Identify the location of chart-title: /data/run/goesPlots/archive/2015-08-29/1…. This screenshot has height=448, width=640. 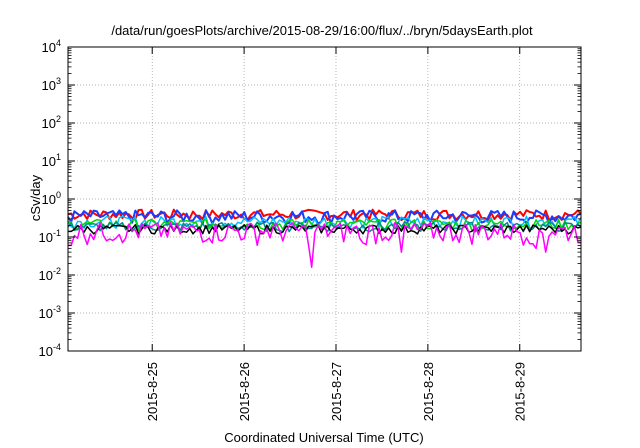
(322, 30).